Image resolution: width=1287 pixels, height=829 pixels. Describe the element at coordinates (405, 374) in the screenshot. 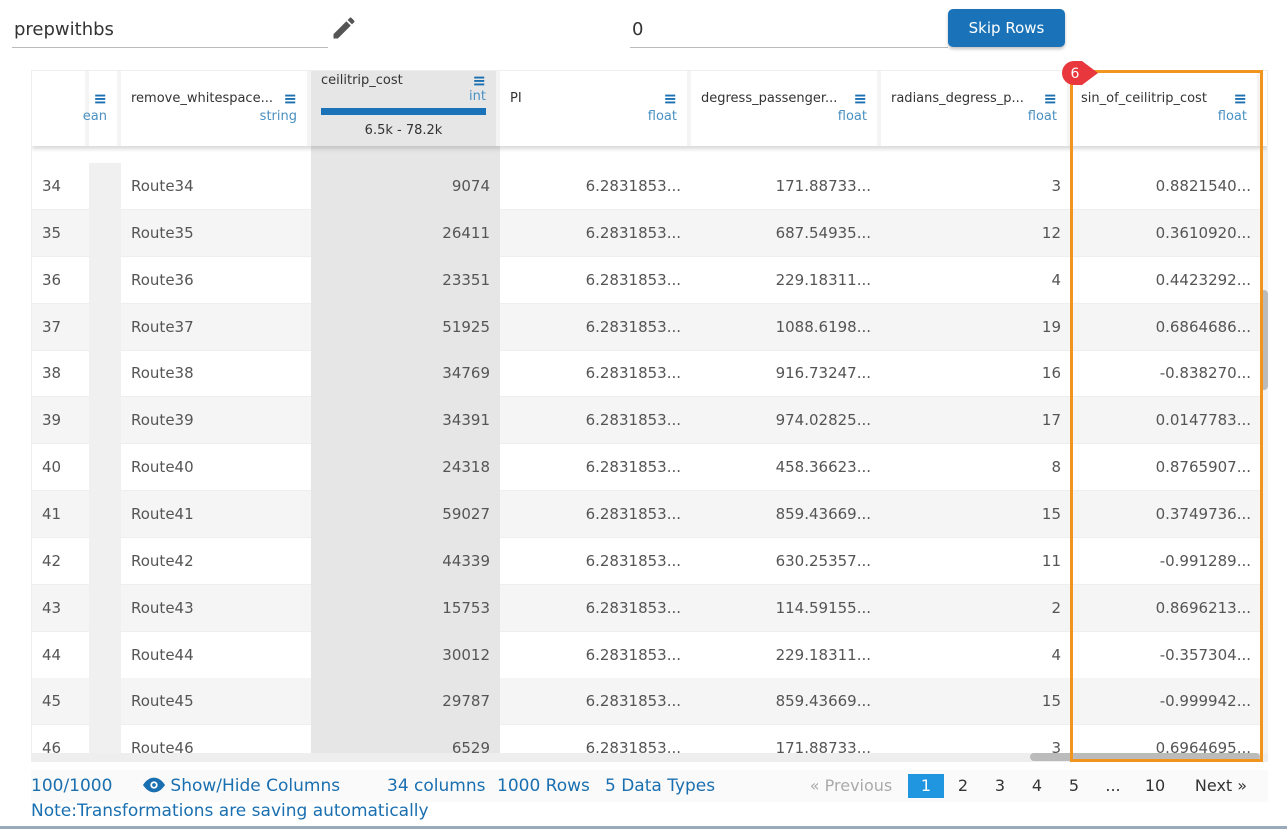

I see `table-cell: 34769` at that location.